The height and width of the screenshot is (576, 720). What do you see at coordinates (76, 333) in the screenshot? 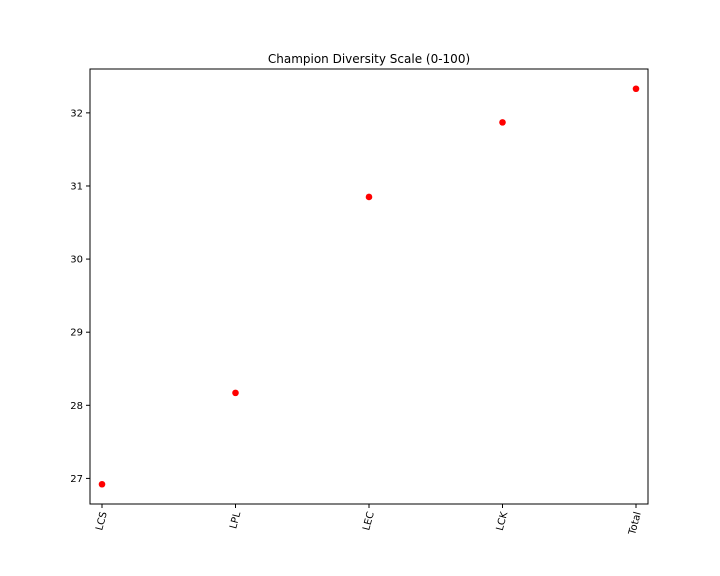
I see `y-tick-label: 29` at bounding box center [76, 333].